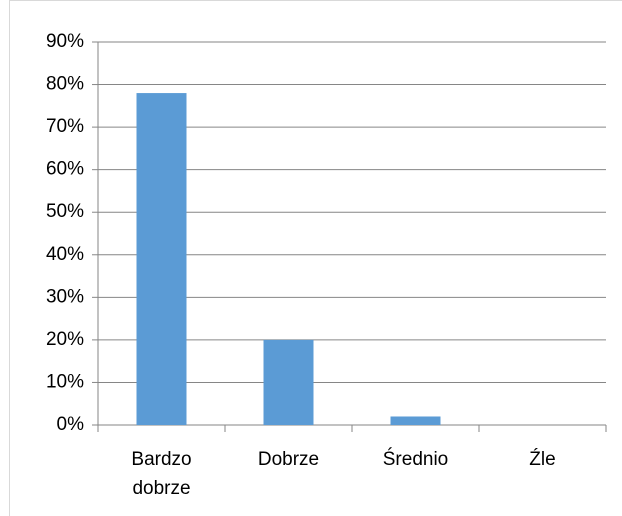 This screenshot has height=516, width=622. Describe the element at coordinates (65, 296) in the screenshot. I see `y-tick-label: 30%` at that location.